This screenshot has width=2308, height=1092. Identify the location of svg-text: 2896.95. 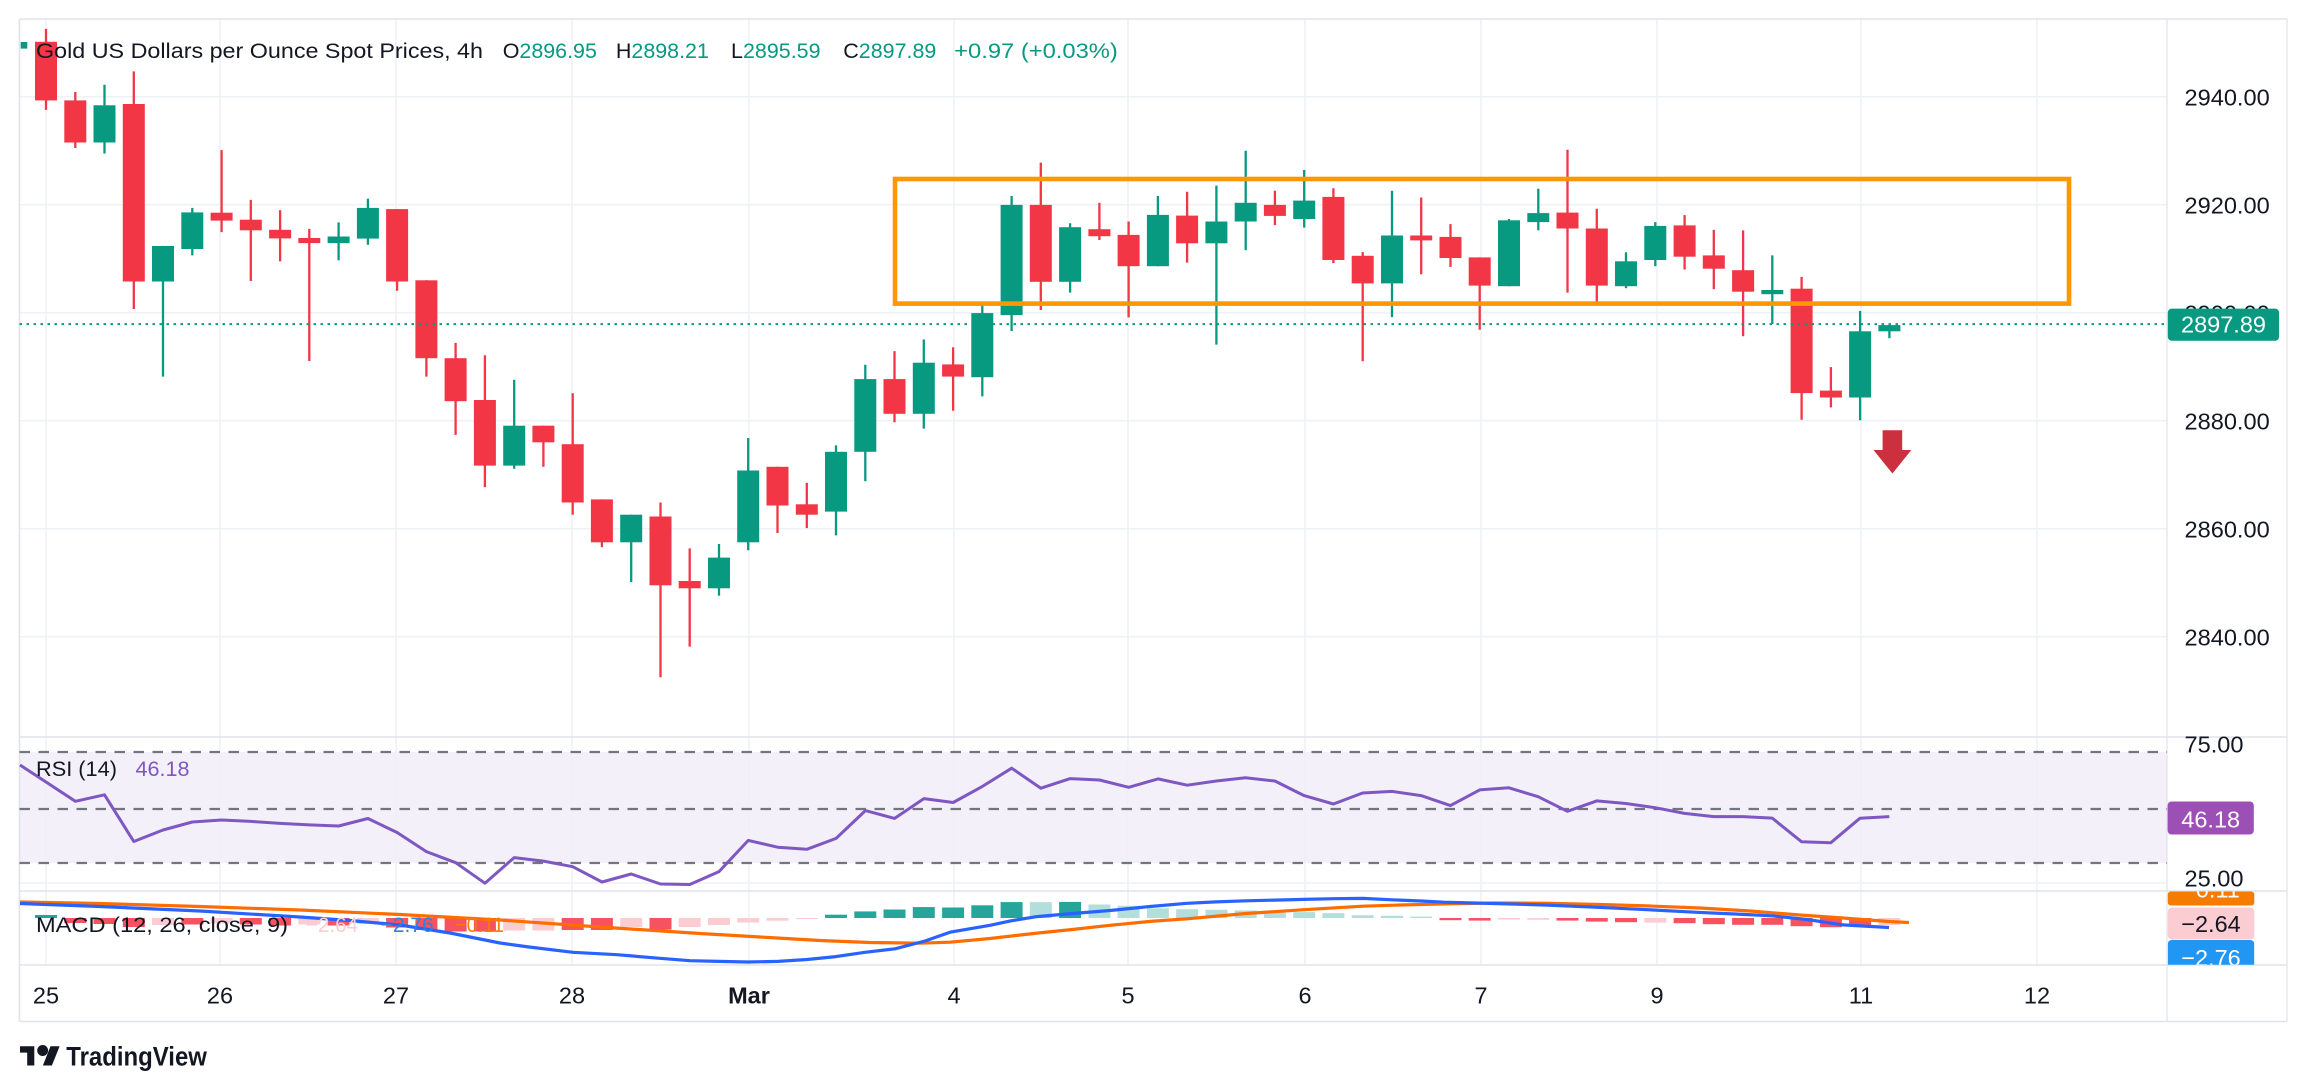
(558, 51).